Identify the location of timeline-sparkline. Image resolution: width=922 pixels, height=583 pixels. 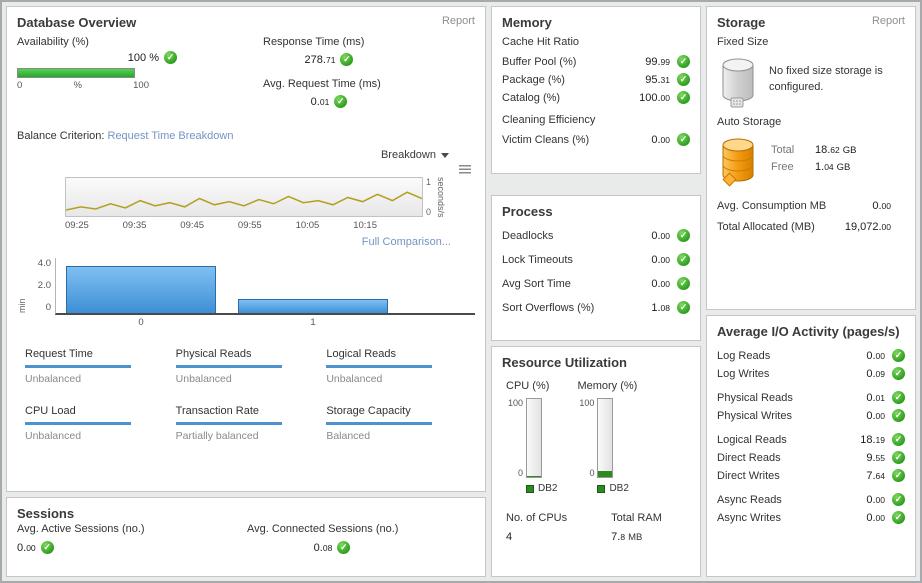
(244, 201).